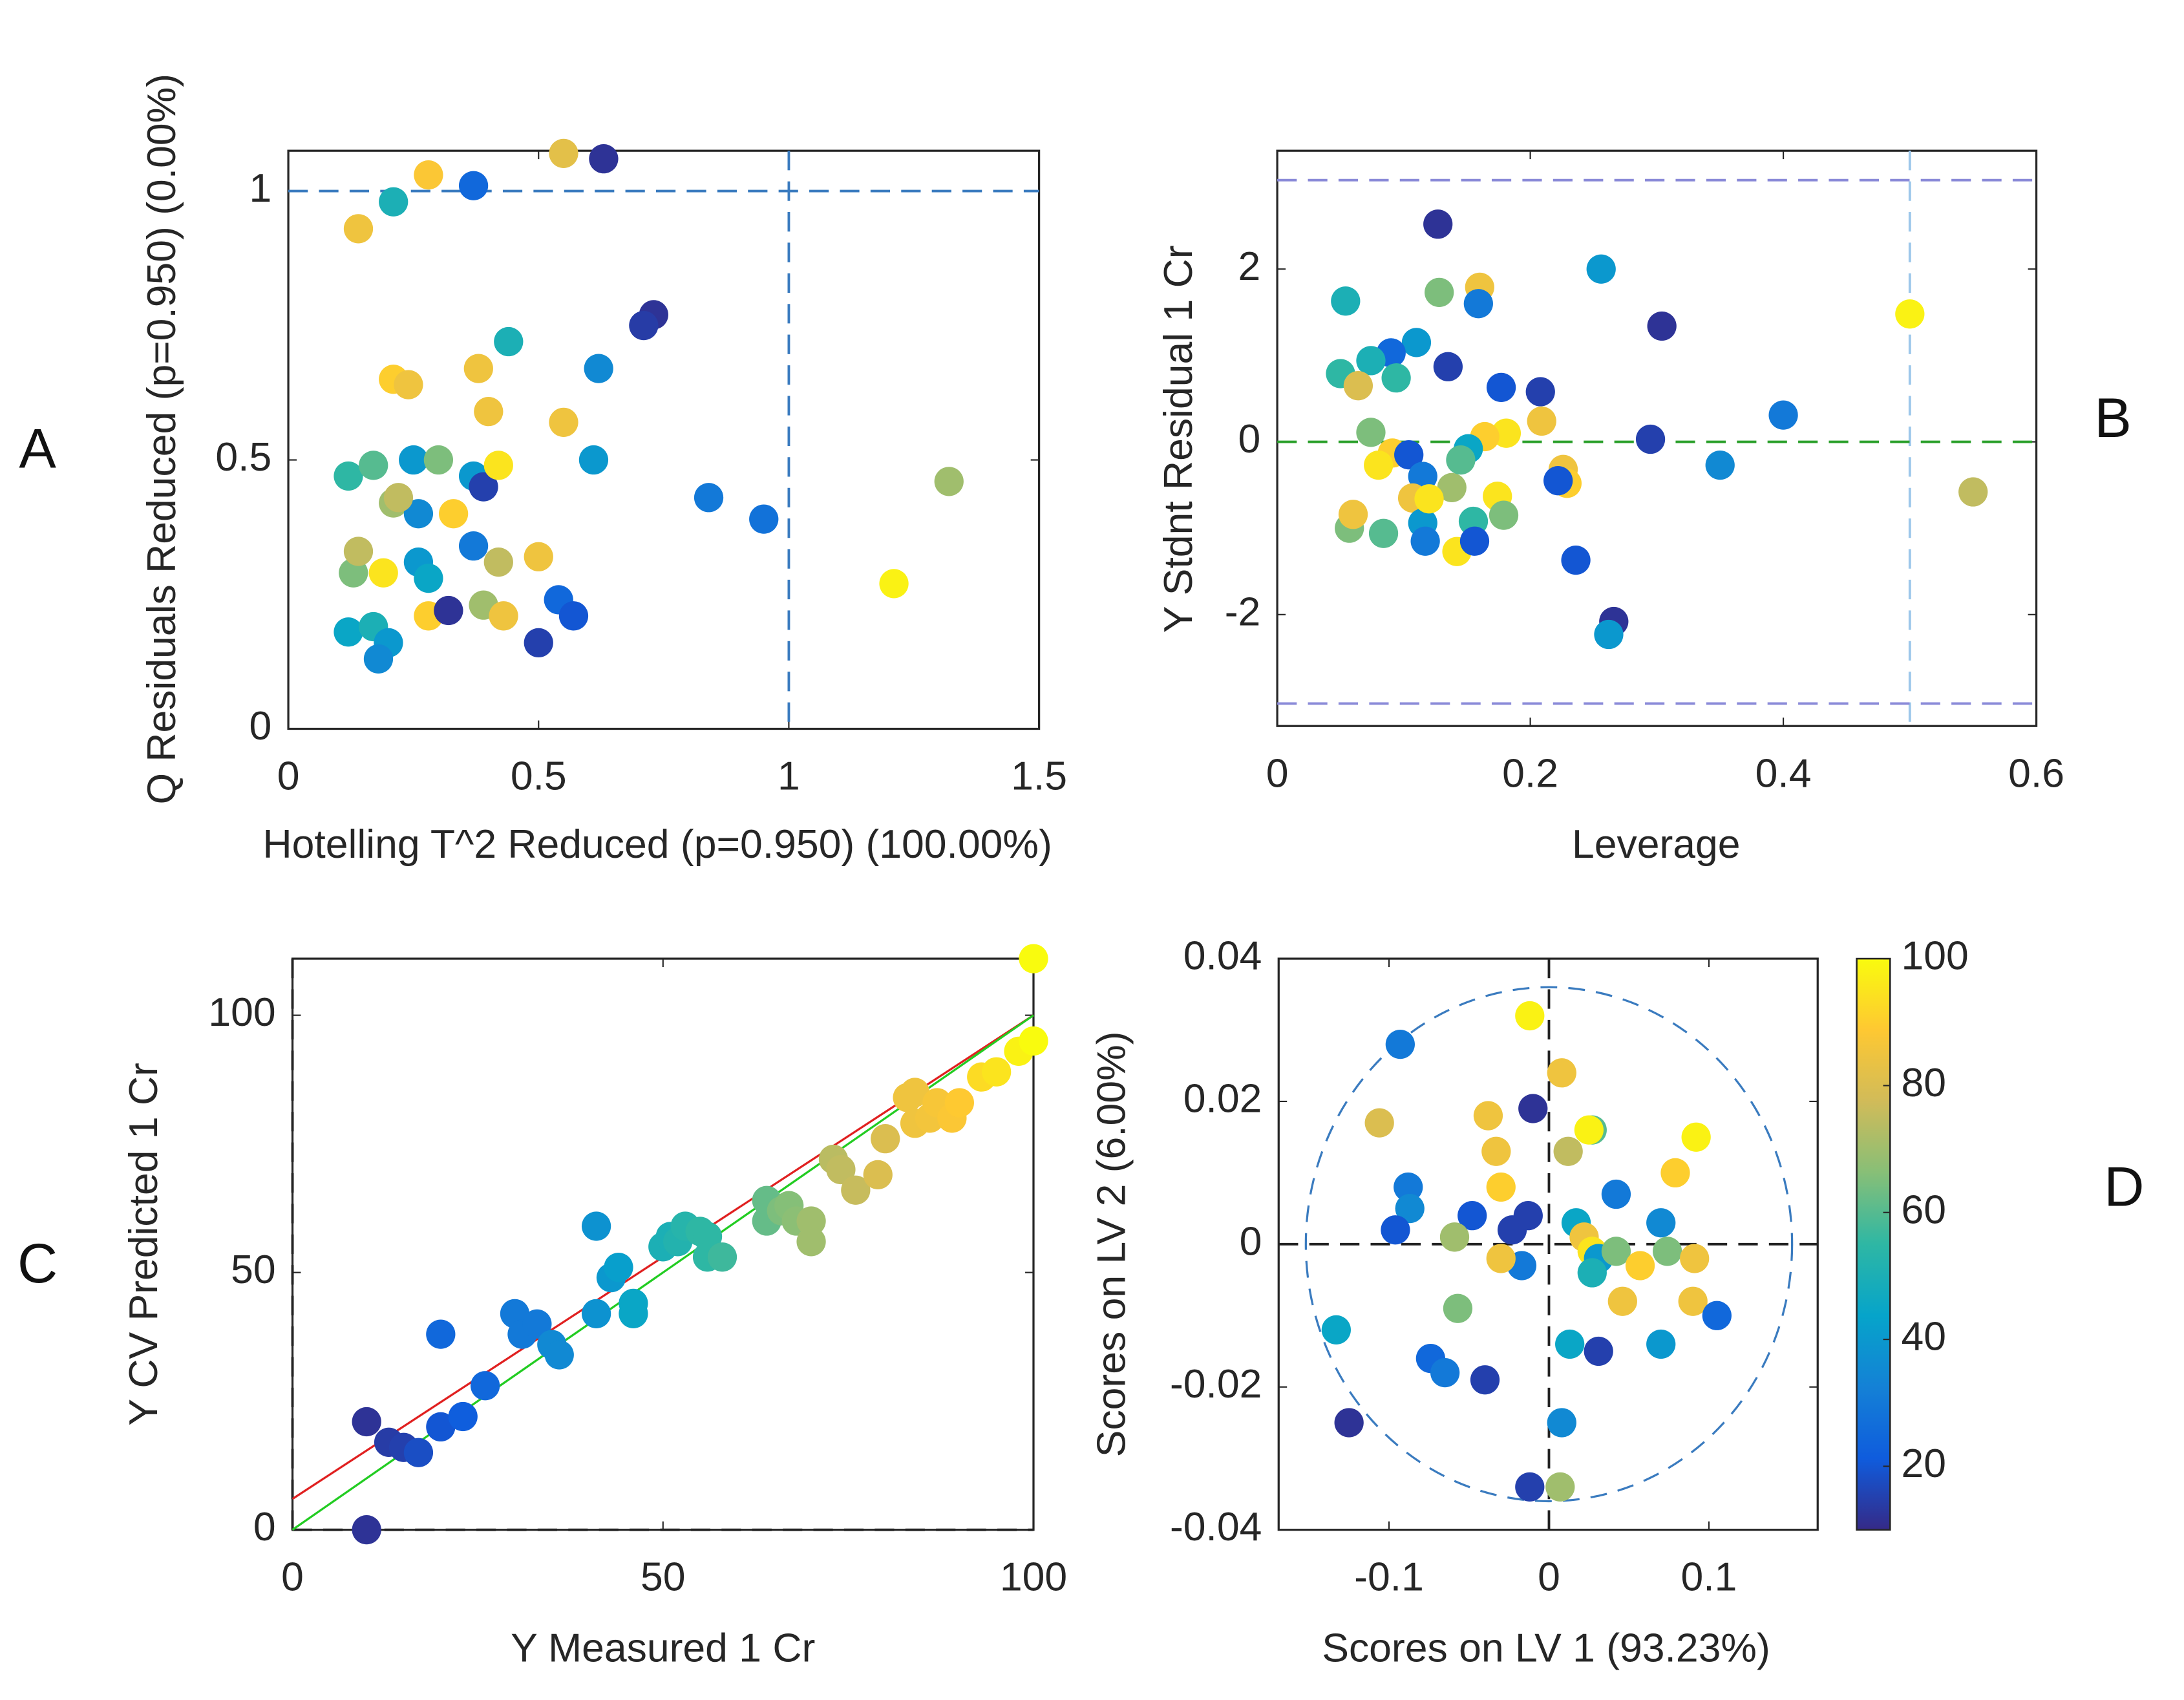 The height and width of the screenshot is (1700, 2184). Describe the element at coordinates (1935, 956) in the screenshot. I see `colorbar-tick-label: 100` at that location.